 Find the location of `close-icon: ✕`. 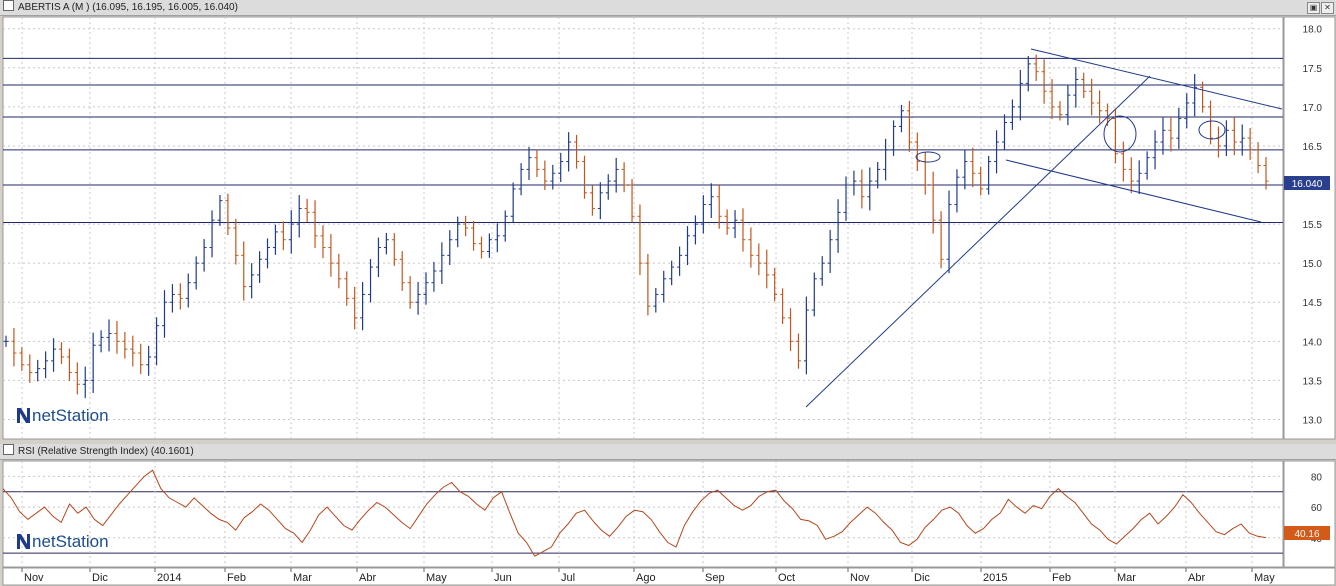

close-icon: ✕ is located at coordinates (1327, 8).